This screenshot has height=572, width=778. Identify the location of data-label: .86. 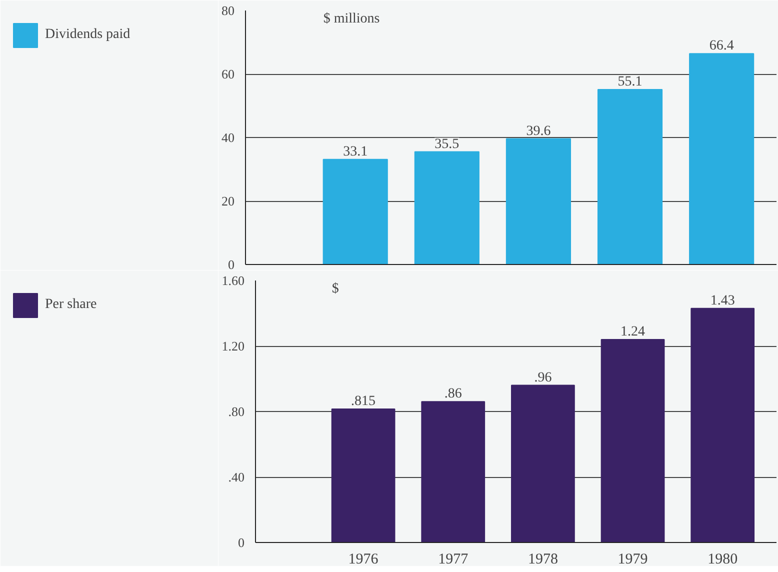
(453, 394).